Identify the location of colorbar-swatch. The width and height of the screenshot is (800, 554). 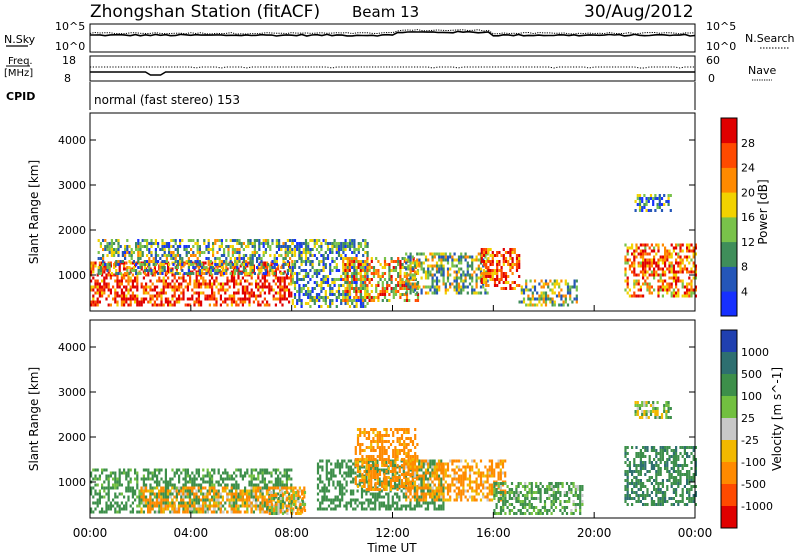
(729, 230).